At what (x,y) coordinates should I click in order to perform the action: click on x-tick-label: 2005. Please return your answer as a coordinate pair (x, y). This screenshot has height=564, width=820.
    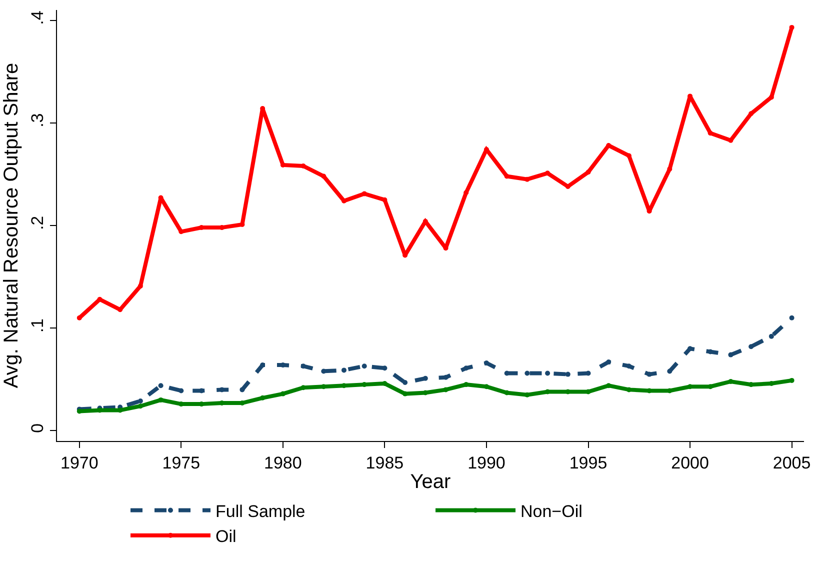
    Looking at the image, I should click on (791, 462).